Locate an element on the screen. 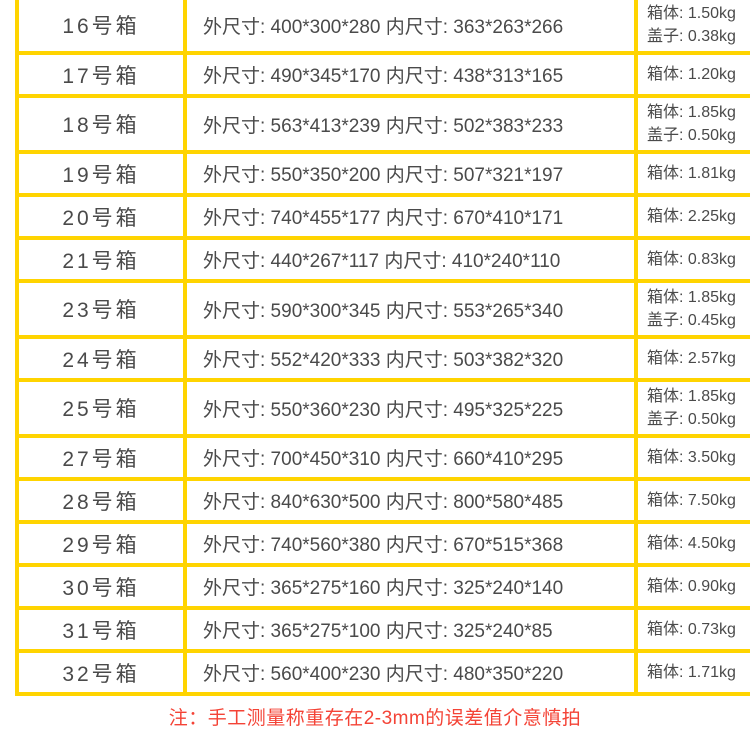  box-number-cell: 32号箱 is located at coordinates (101, 672).